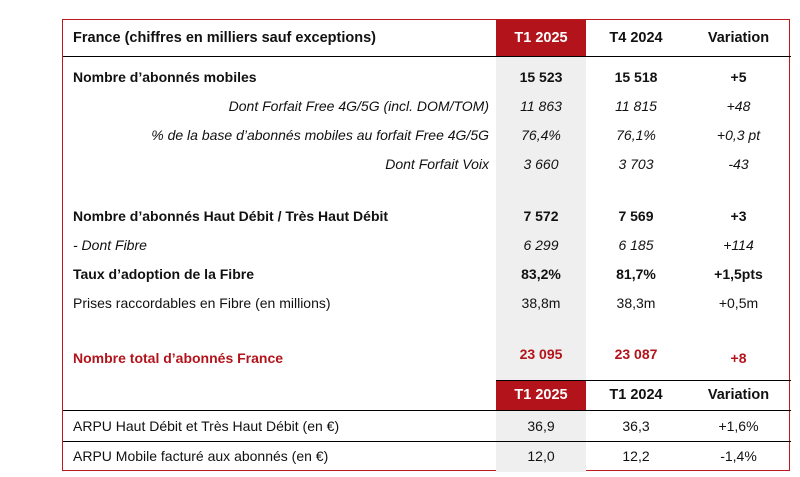  Describe the element at coordinates (636, 216) in the screenshot. I see `row-value-t4: 7 569` at that location.